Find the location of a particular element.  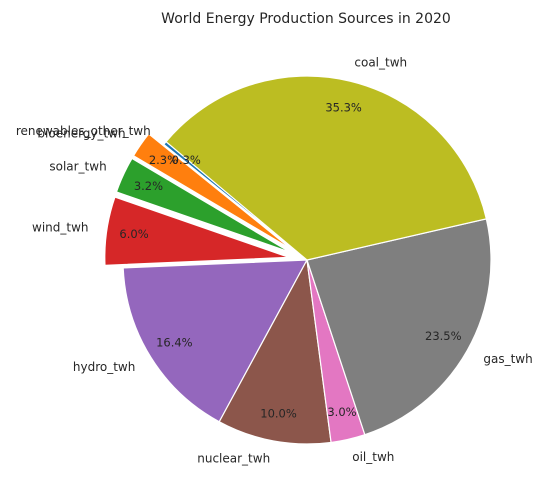

slice-percent-nuclear-twh: 10.0% is located at coordinates (278, 413).